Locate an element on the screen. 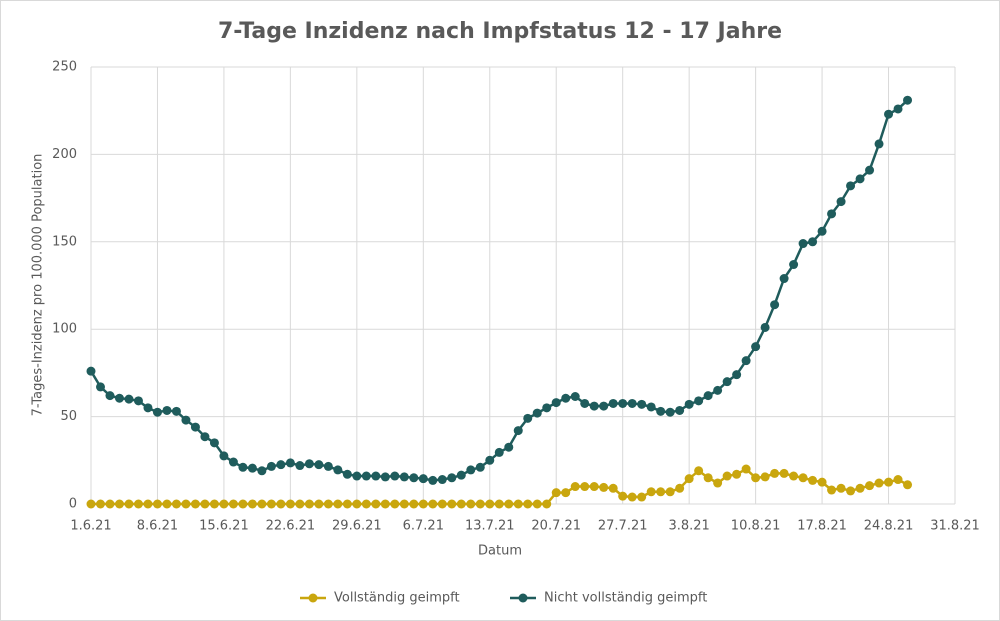 The height and width of the screenshot is (621, 1000). x-tick-label: 10.8.21 is located at coordinates (756, 526).